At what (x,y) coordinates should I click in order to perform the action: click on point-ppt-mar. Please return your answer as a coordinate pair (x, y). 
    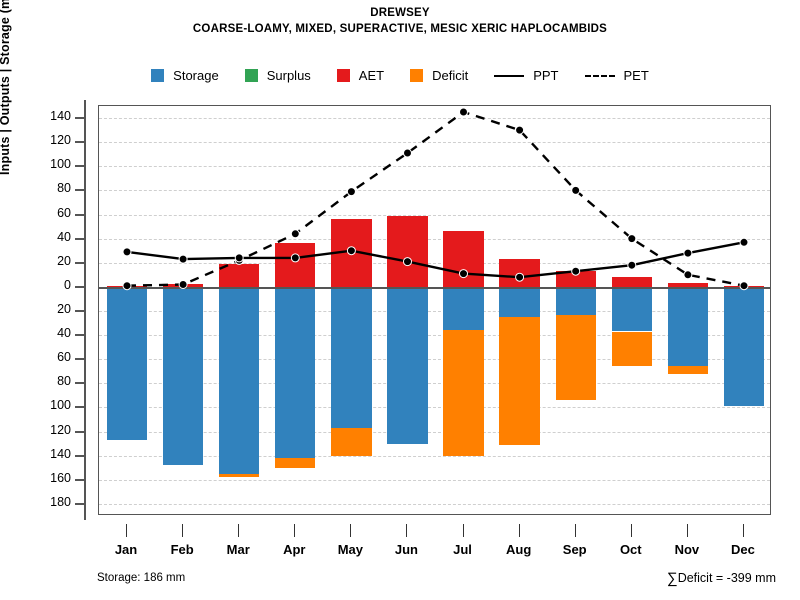
    Looking at the image, I should click on (239, 258).